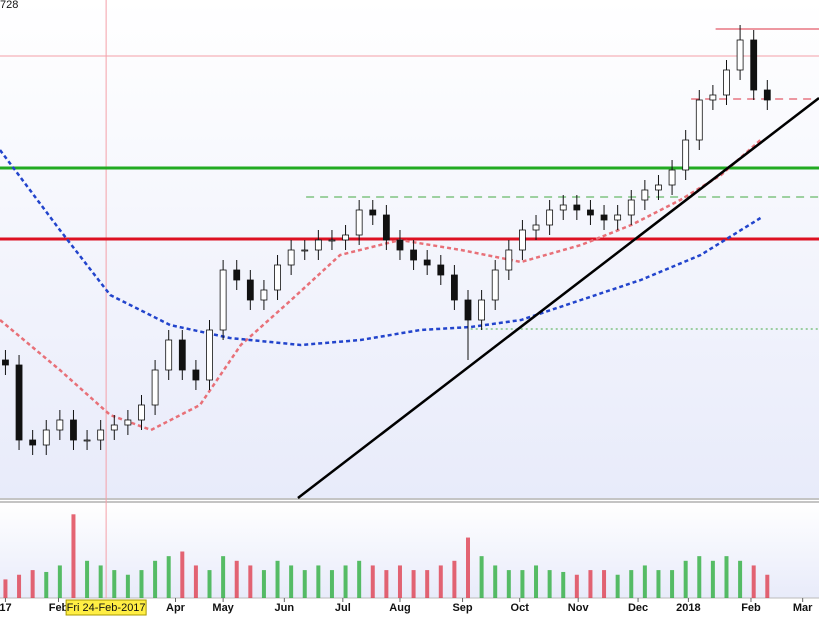 The height and width of the screenshot is (617, 819). What do you see at coordinates (6, 608) in the screenshot?
I see `x-tick-label: 17` at bounding box center [6, 608].